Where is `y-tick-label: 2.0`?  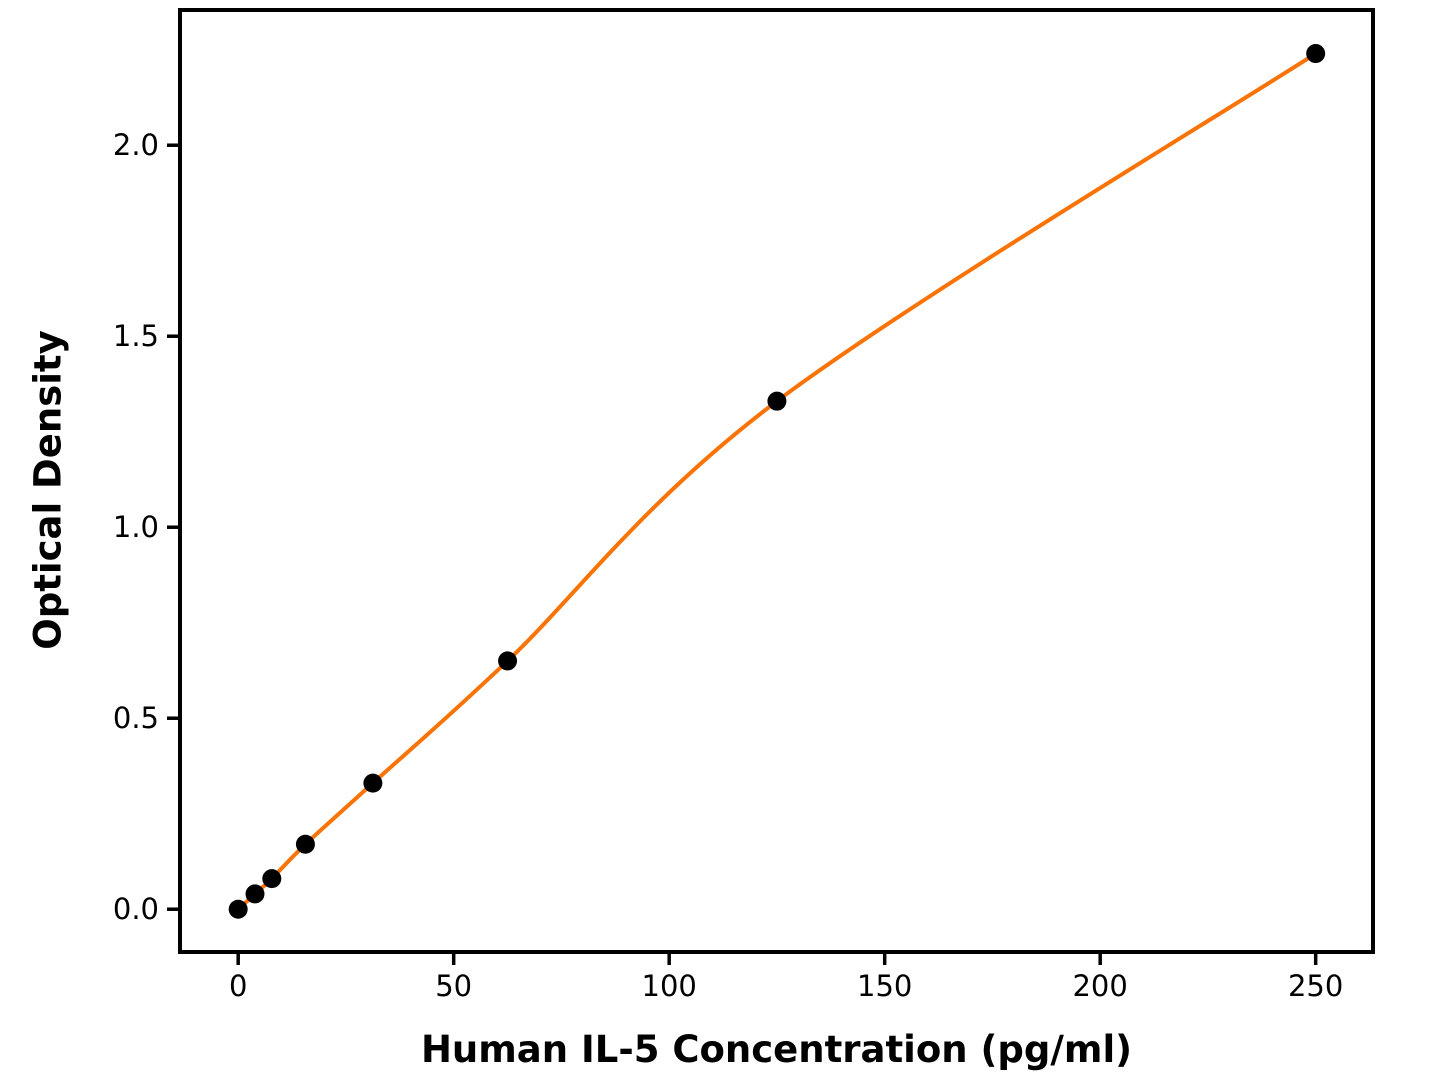
y-tick-label: 2.0 is located at coordinates (136, 145).